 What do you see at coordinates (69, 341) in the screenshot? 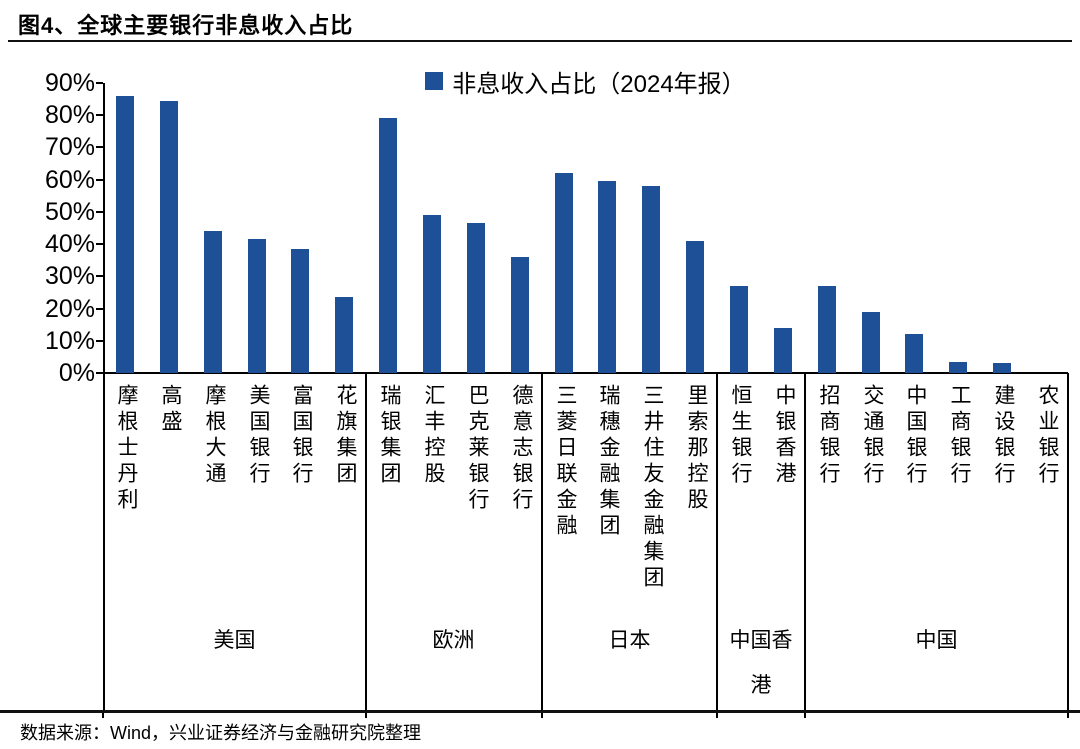
I see `y-tick-label: 10%` at bounding box center [69, 341].